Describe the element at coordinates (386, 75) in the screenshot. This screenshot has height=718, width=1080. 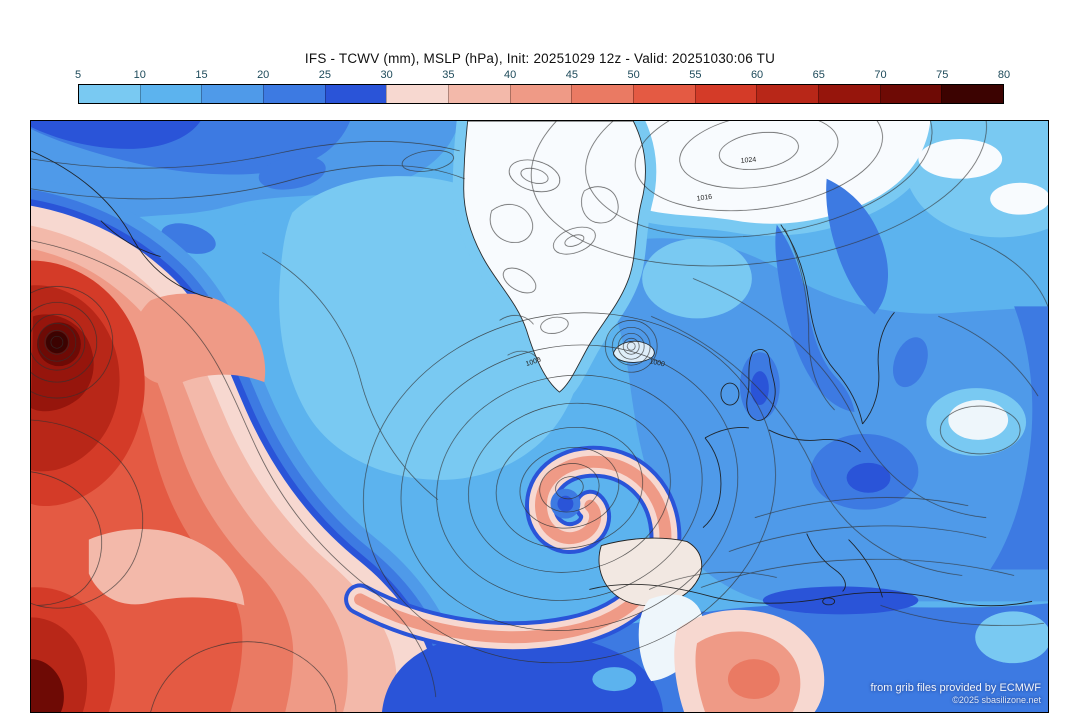
I see `colorbar-tick-label: 30` at that location.